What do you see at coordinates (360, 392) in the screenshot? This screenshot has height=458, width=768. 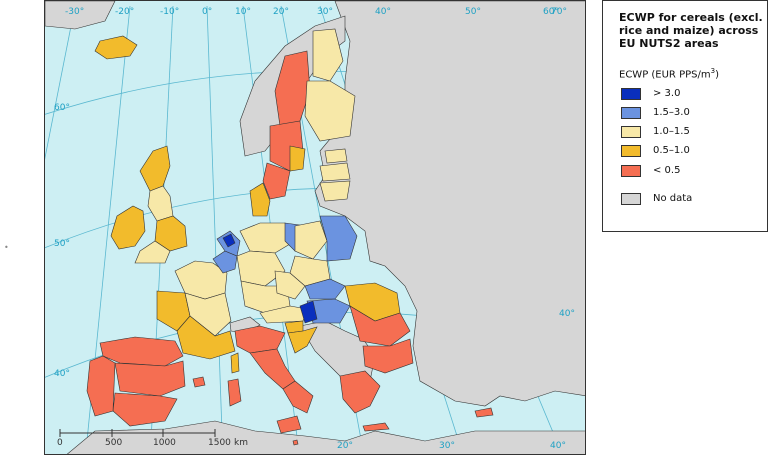 I see `greece-region` at bounding box center [360, 392].